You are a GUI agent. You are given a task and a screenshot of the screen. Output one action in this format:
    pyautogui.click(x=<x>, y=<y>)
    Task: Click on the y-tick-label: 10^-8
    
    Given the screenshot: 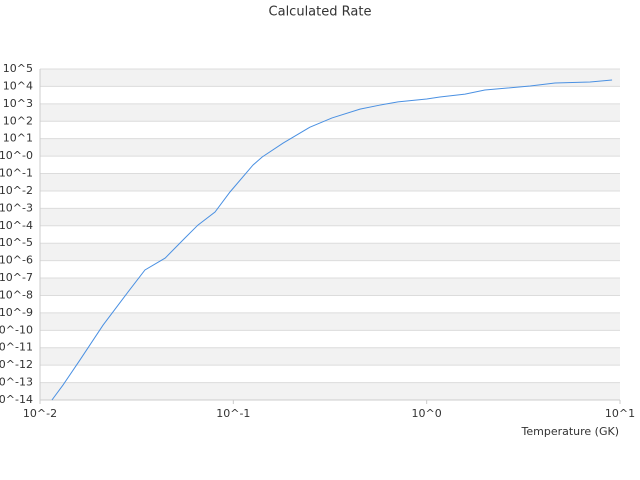 What is the action you would take?
    pyautogui.click(x=16, y=294)
    